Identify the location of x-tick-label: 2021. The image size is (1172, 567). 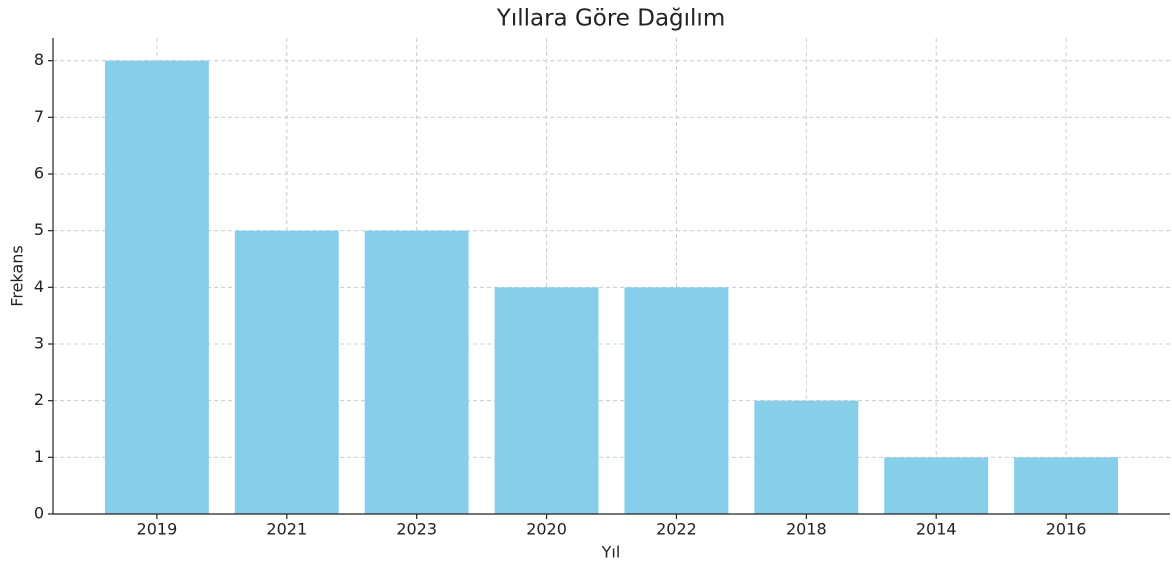
(286, 529).